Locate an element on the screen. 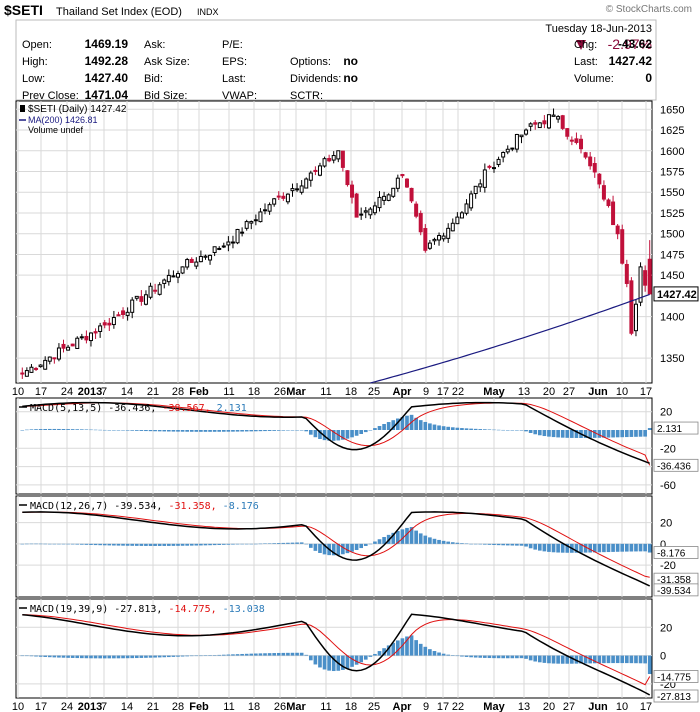  macd-value-label: -14.775 is located at coordinates (674, 677).